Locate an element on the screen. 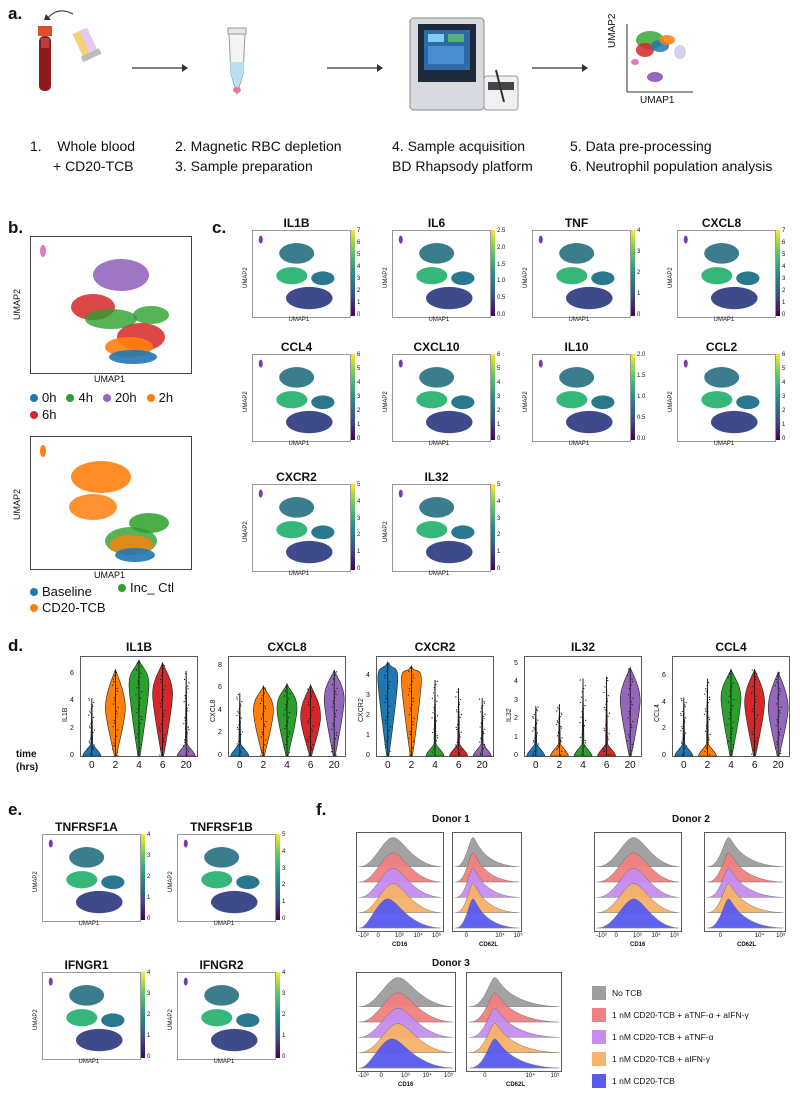 The height and width of the screenshot is (1099, 800). legend-inc-ctl: Inc_ Ctl is located at coordinates (146, 587).